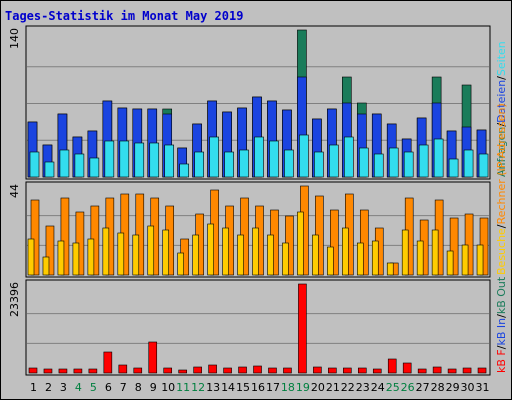  I want to click on legend-part: Seiten, so click(501, 58).